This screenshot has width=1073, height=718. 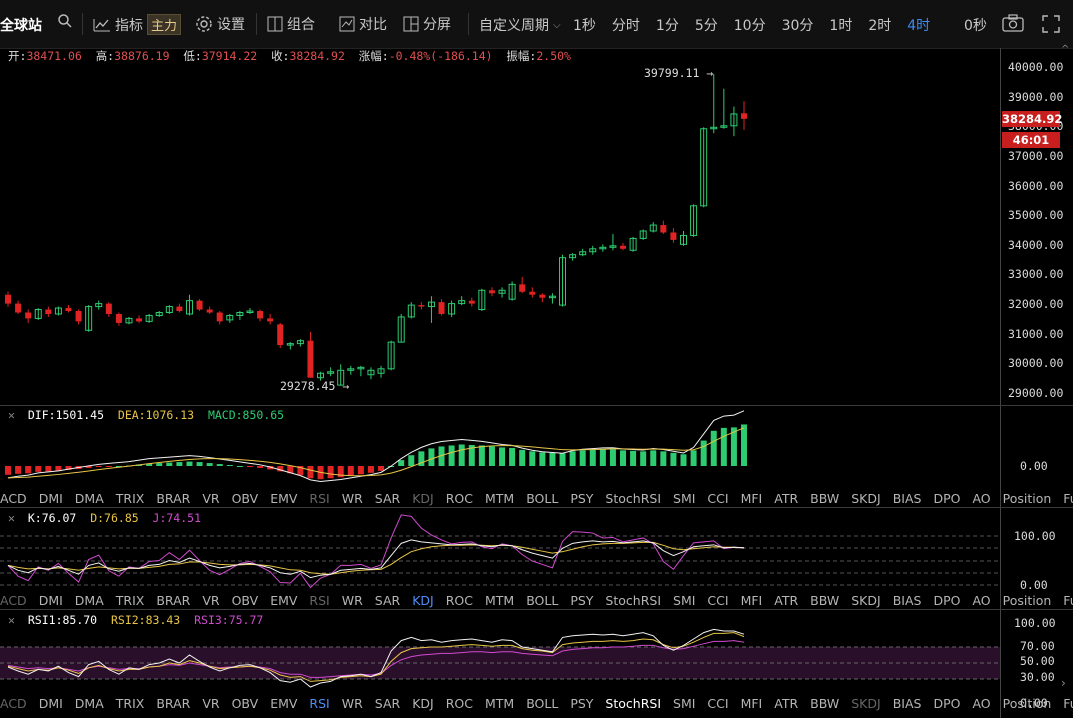 I want to click on period-7: 2时, so click(x=880, y=26).